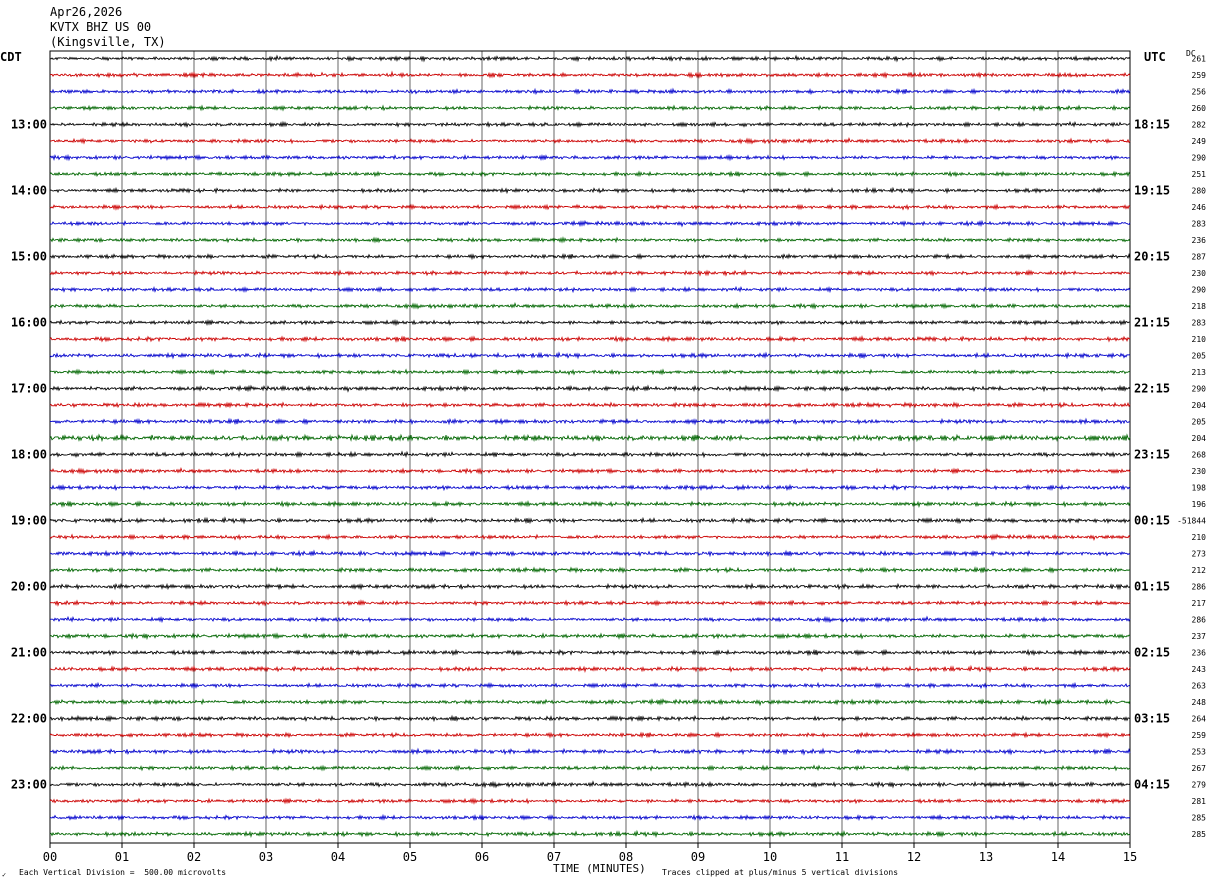 This screenshot has width=1210, height=886. I want to click on dc-offset-label: 196, so click(1199, 504).